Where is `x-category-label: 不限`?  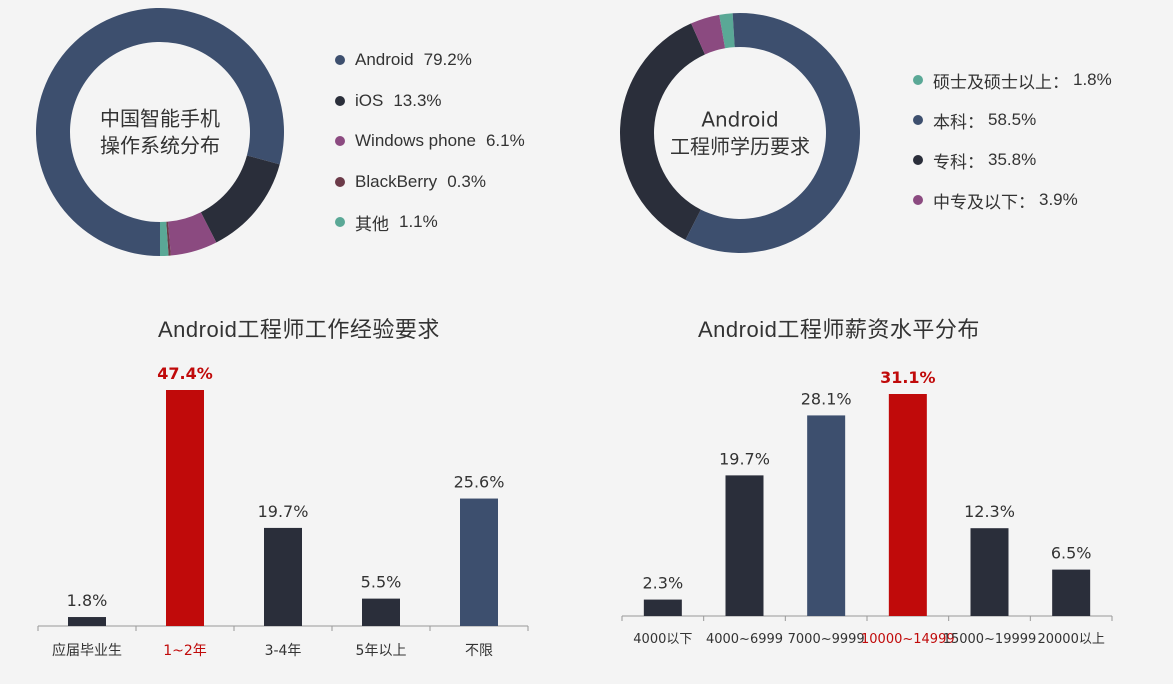
x-category-label: 不限 is located at coordinates (479, 651).